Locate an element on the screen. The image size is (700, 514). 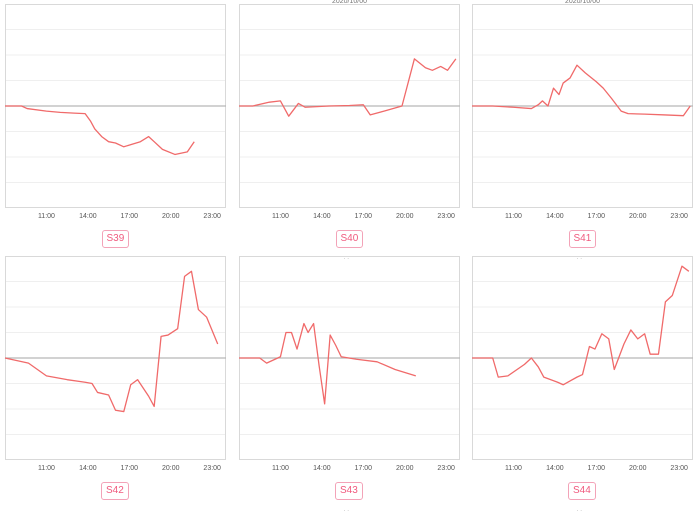
stock-code-label: S39 is located at coordinates (115, 239).